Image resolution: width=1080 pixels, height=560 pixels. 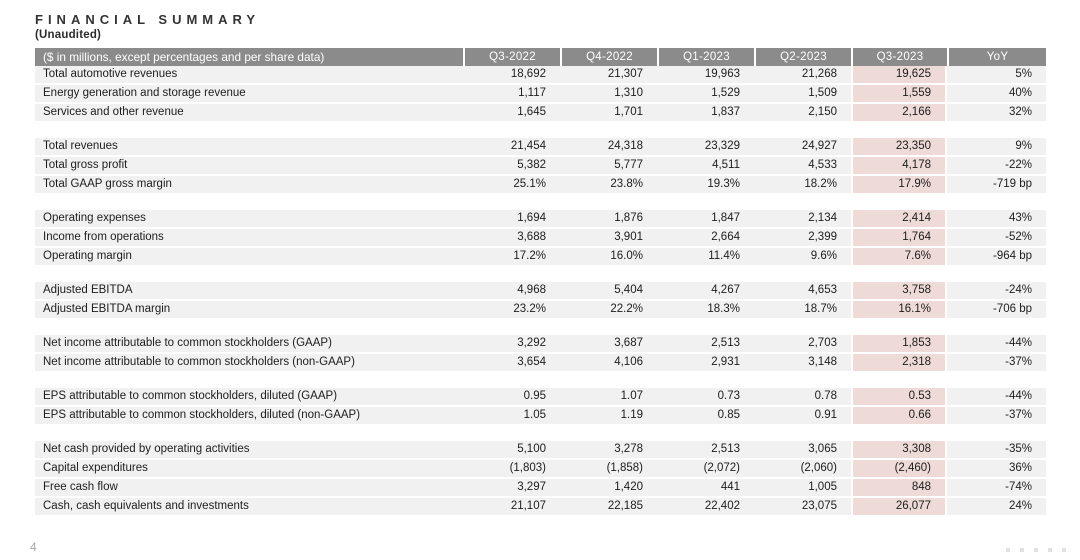 I want to click on value-cell: 1.07, so click(x=608, y=397).